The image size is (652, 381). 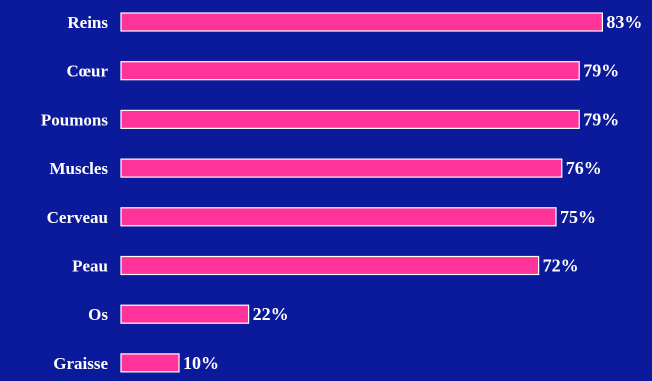 What do you see at coordinates (601, 119) in the screenshot?
I see `value-label-poumons: 79%` at bounding box center [601, 119].